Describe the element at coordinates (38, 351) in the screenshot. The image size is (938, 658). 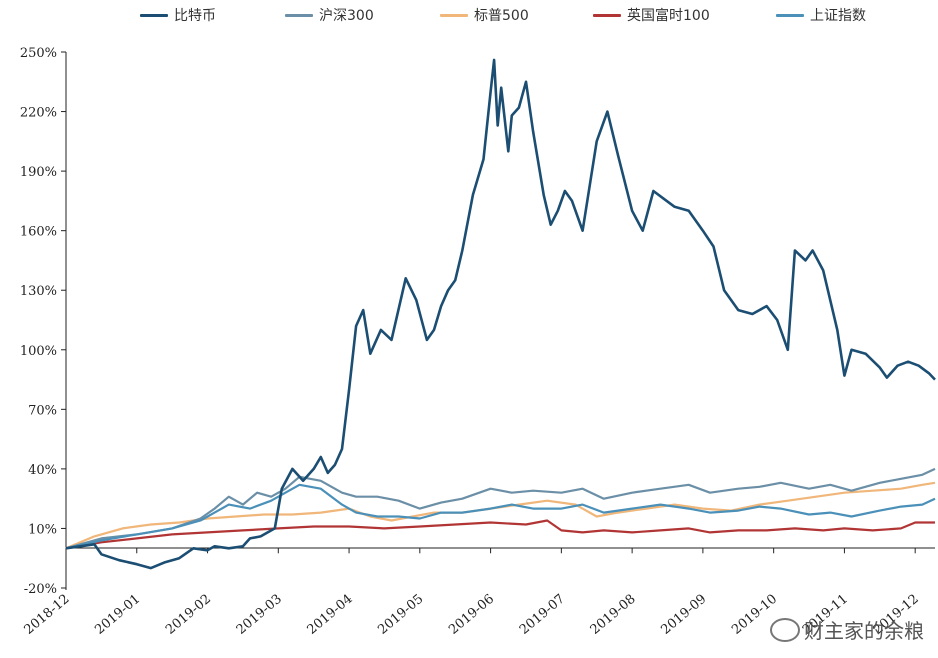
I see `y-tick-label: 100%` at that location.